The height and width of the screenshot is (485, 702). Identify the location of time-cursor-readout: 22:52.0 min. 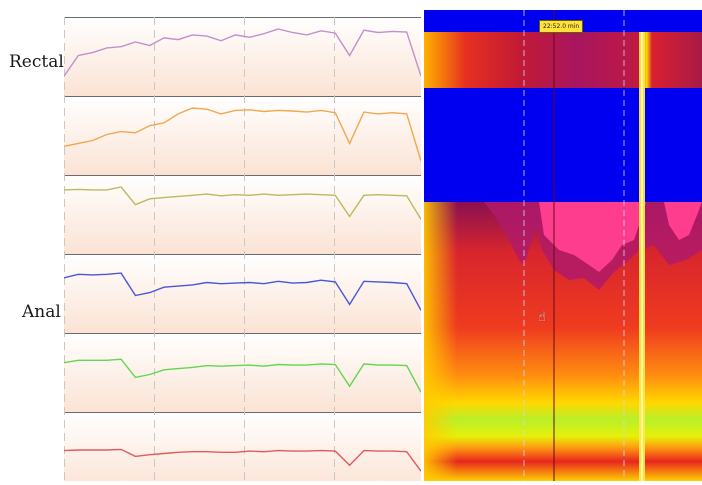
(561, 26).